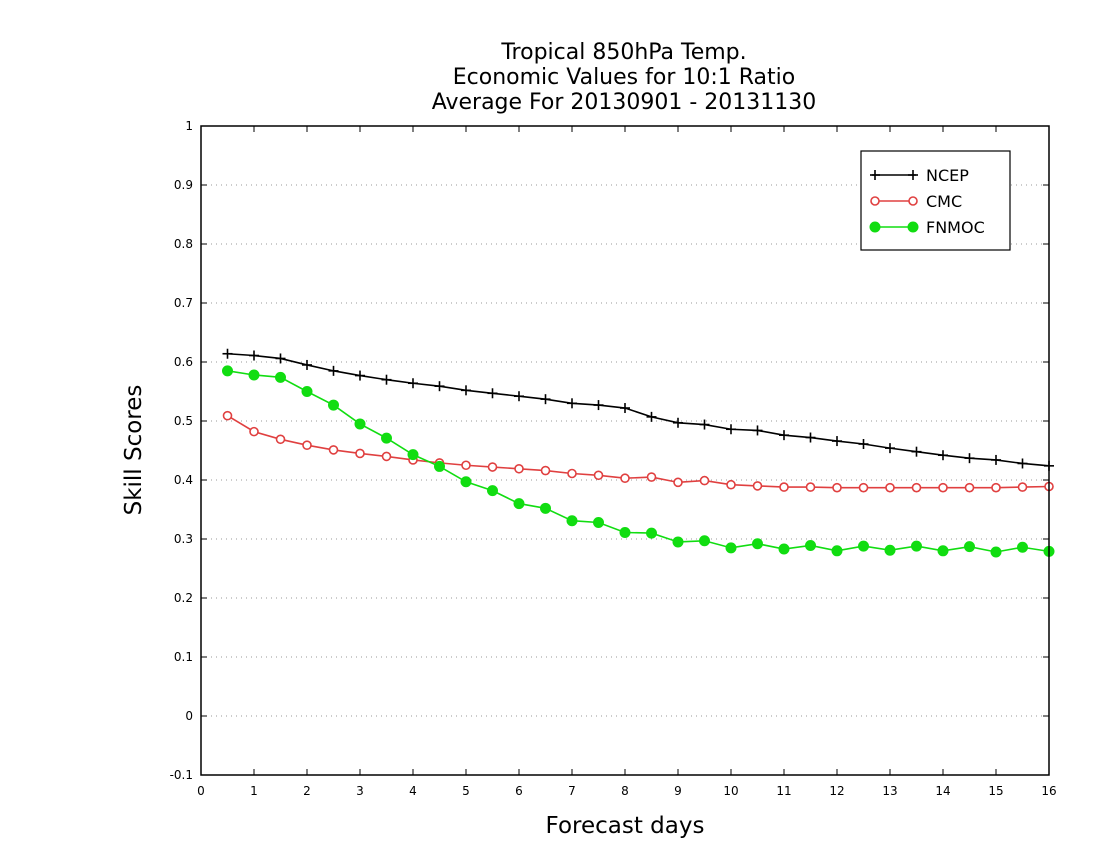 This screenshot has height=850, width=1100. Describe the element at coordinates (783, 791) in the screenshot. I see `x-tick-label: 11` at that location.